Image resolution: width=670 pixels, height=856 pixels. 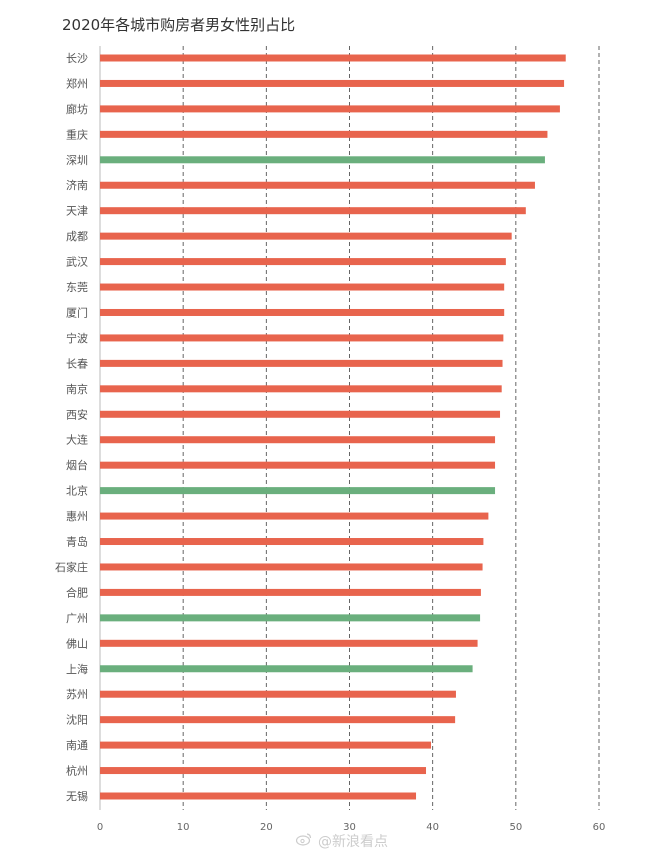 I want to click on category-label: 石家庄, so click(x=71, y=567).